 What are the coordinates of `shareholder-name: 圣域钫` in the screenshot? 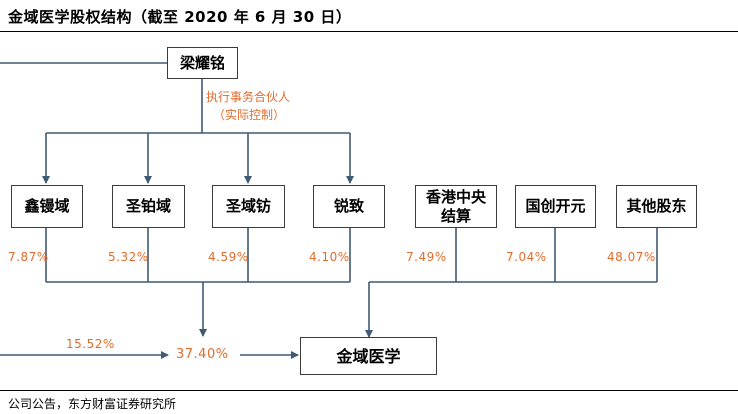 It's located at (248, 206).